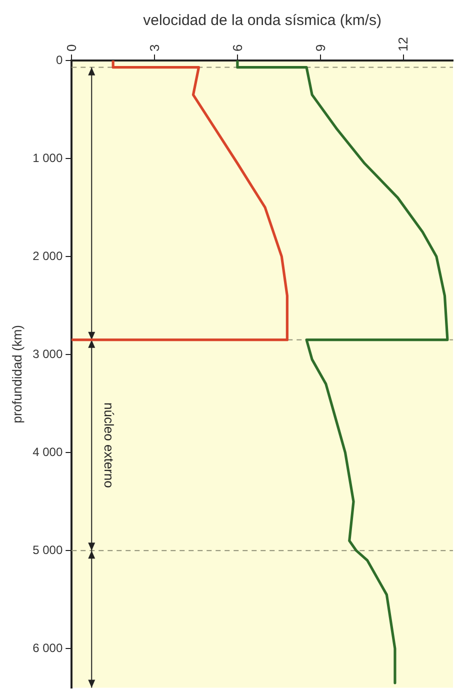  I want to click on x-tick-label: 3, so click(154, 48).